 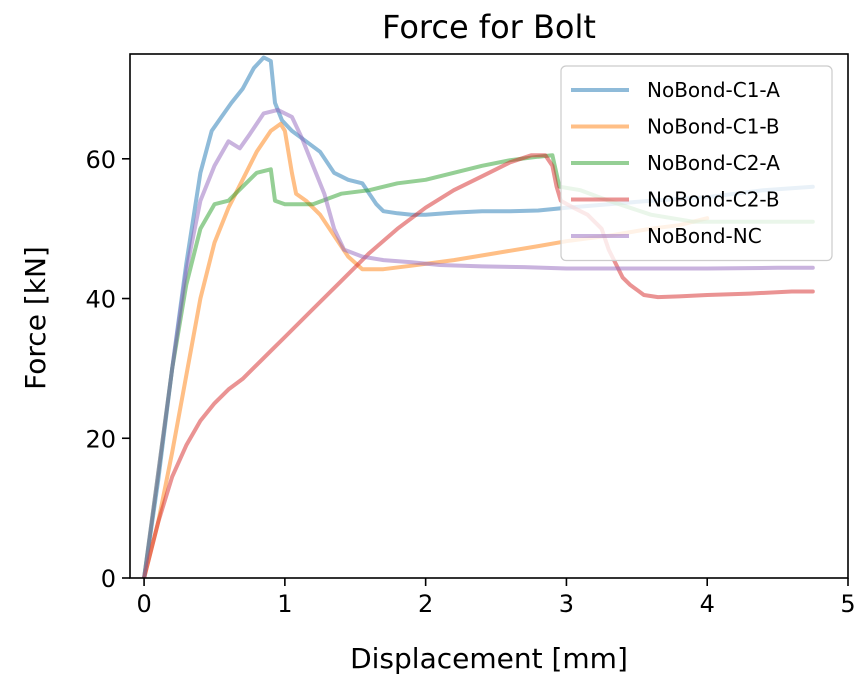 I want to click on x-tick-label: 4, so click(x=707, y=604).